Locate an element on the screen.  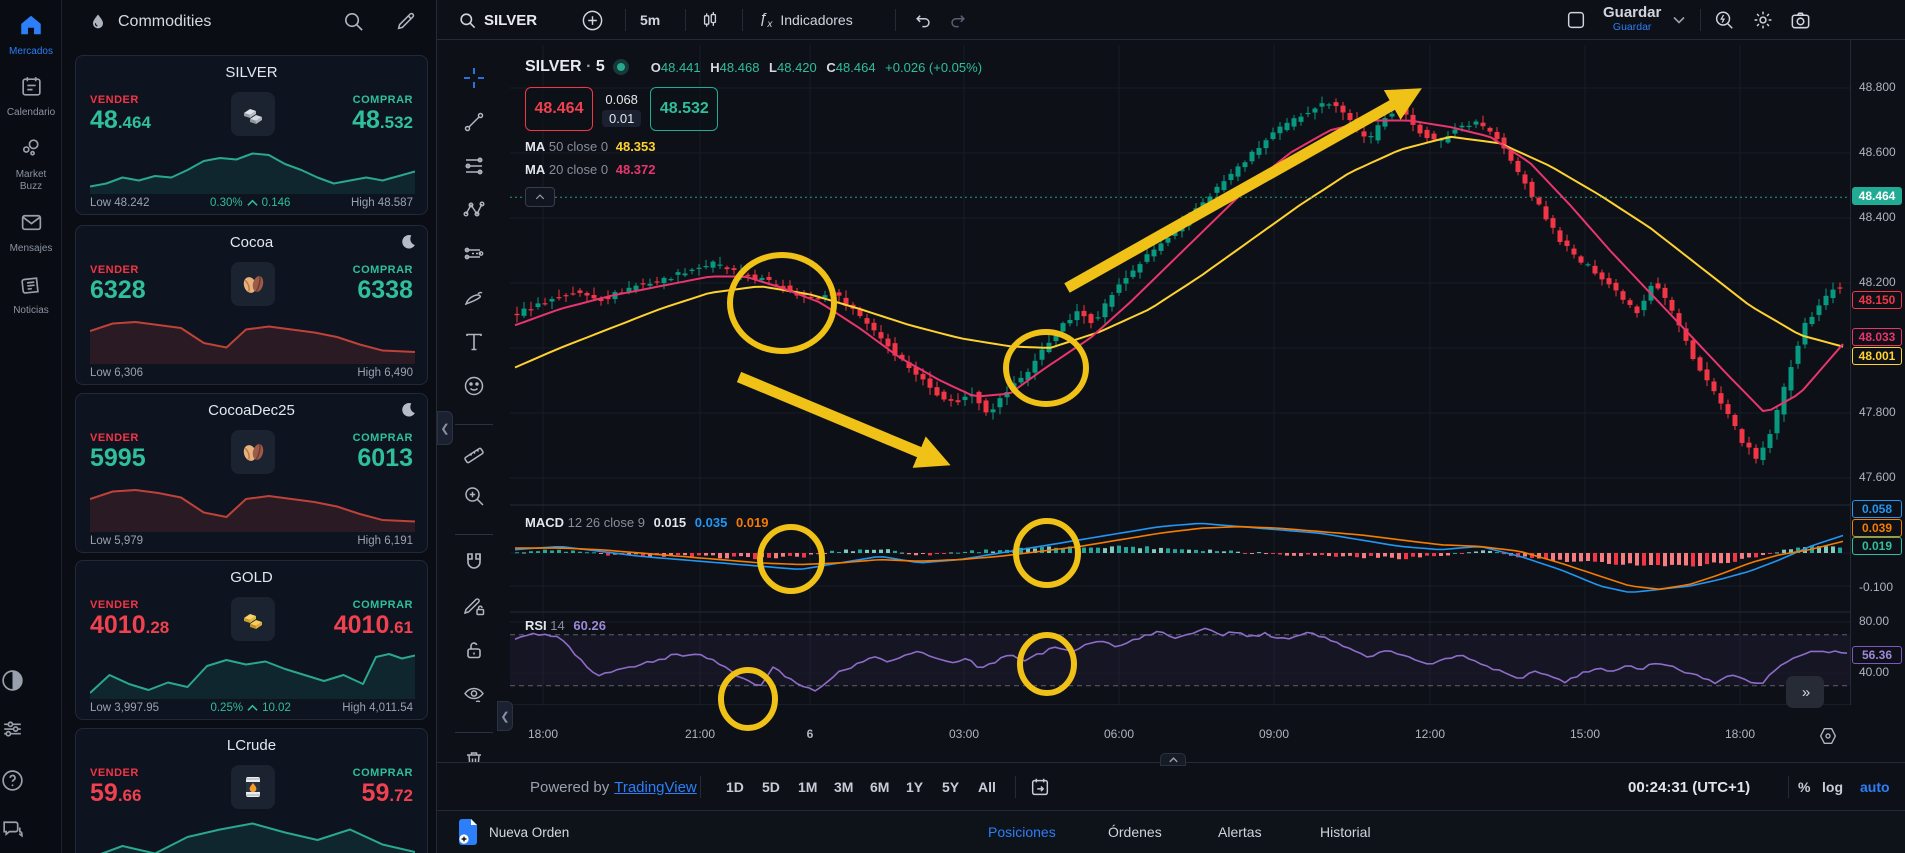
tab-alertas: Alertas is located at coordinates (1240, 832).